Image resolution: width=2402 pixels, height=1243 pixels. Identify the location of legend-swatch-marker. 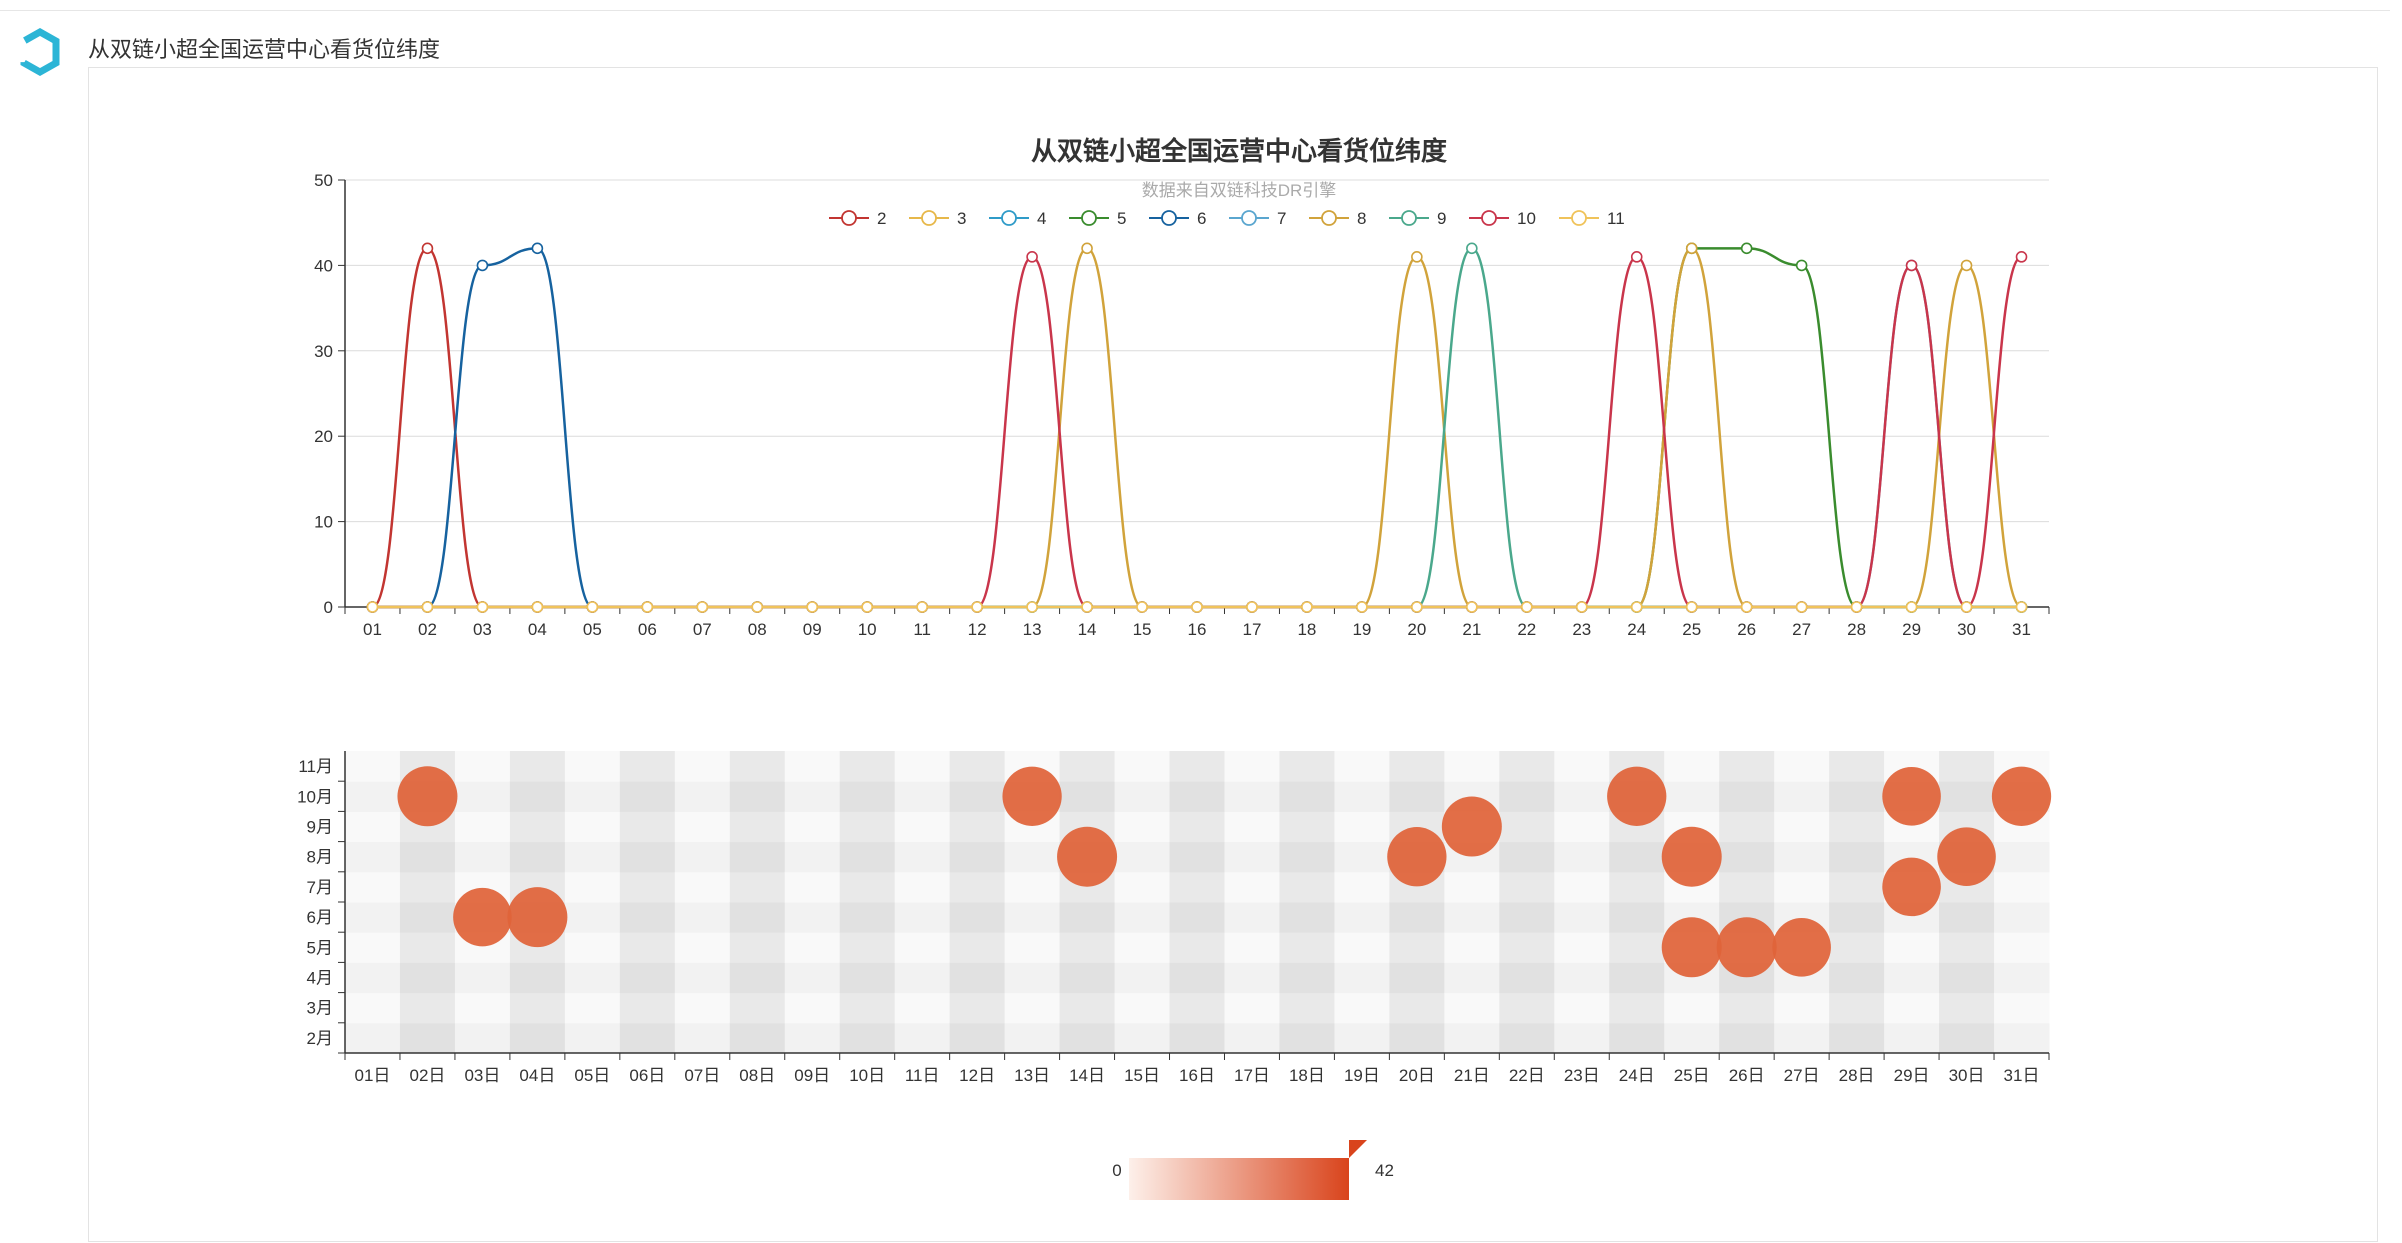
(1409, 218).